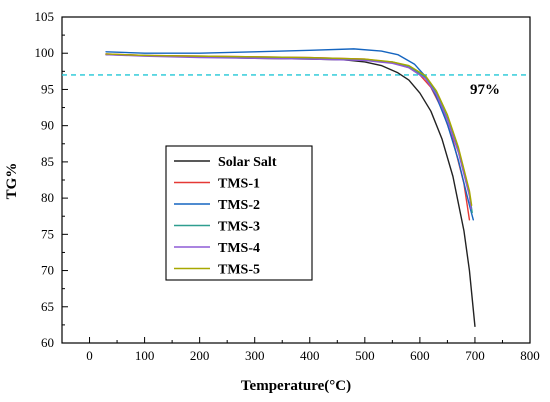  I want to click on y-axis-ticks: 60 65 70 75 80 85 90 95 100 105, so click(51, 179).